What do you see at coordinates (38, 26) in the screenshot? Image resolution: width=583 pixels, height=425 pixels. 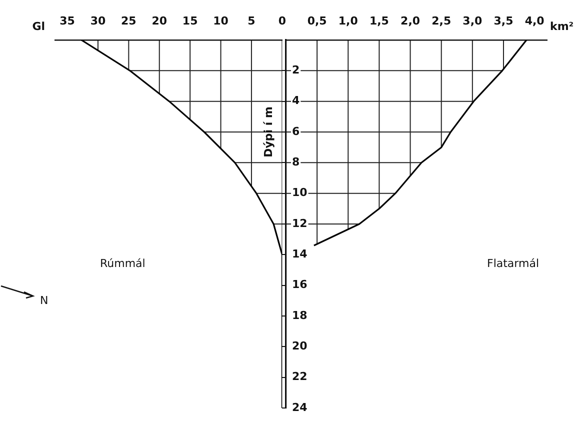 I see `x-axis-title: Gl` at bounding box center [38, 26].